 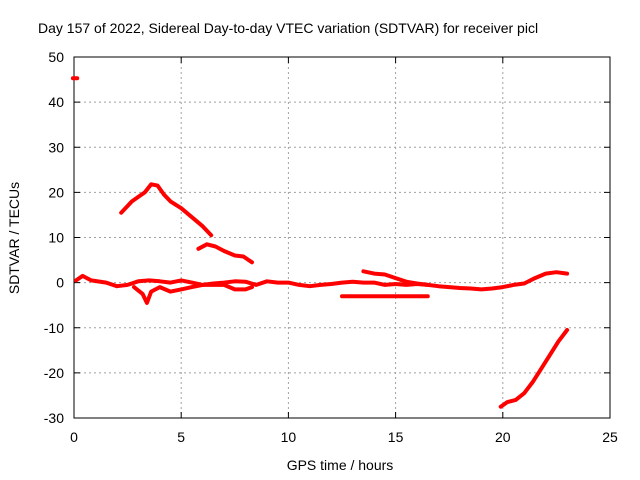 What do you see at coordinates (54, 373) in the screenshot?
I see `y-tick-label: -20` at bounding box center [54, 373].